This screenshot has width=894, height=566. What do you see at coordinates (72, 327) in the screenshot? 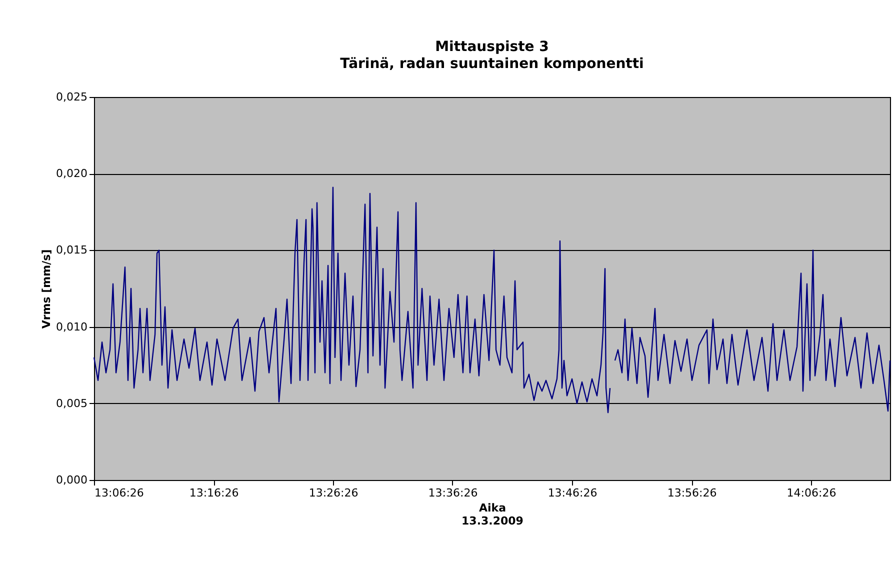
I see `y-tick-label: 0,010` at bounding box center [72, 327].